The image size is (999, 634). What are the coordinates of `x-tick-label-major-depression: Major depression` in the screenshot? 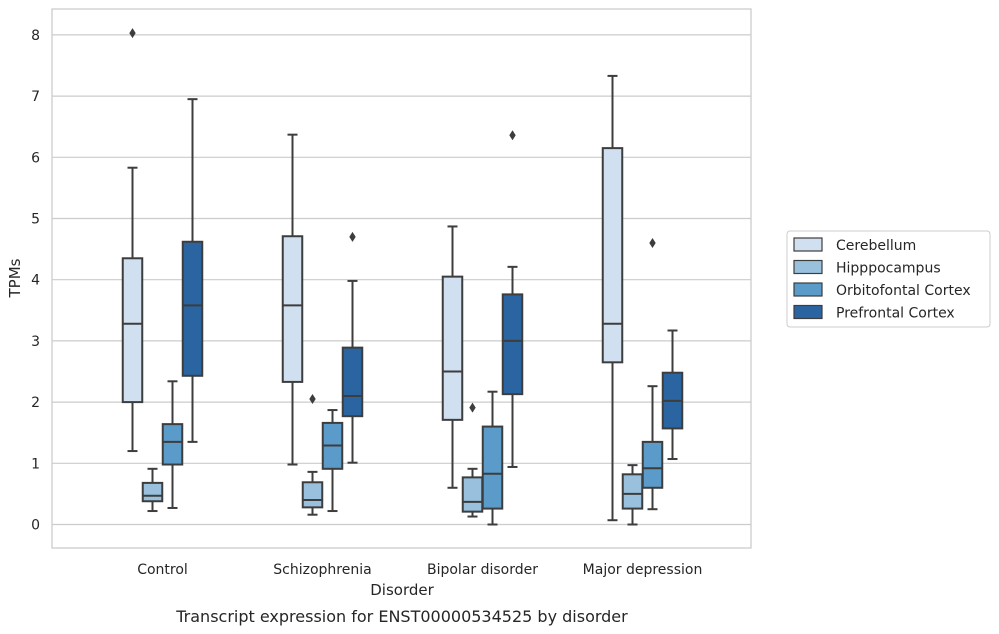 It's located at (643, 570).